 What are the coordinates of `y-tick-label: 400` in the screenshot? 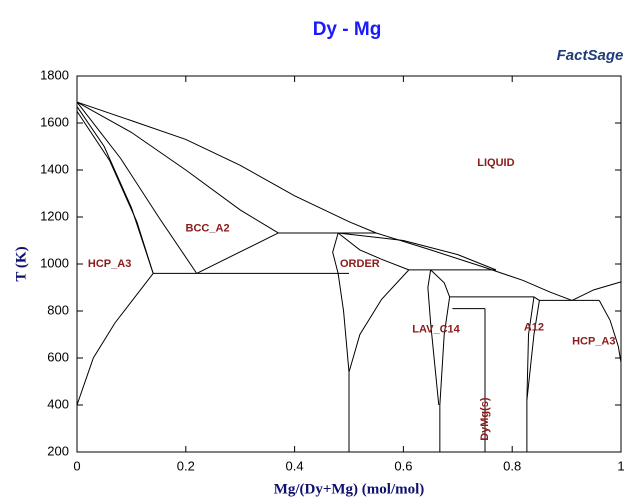 It's located at (58, 403).